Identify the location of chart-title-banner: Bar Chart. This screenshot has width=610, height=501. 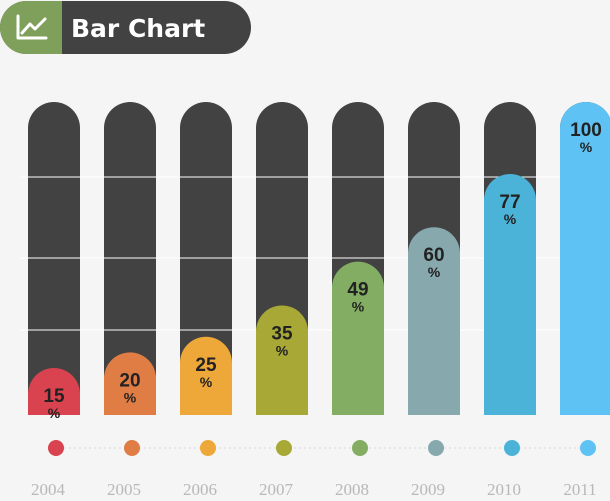
(125, 27).